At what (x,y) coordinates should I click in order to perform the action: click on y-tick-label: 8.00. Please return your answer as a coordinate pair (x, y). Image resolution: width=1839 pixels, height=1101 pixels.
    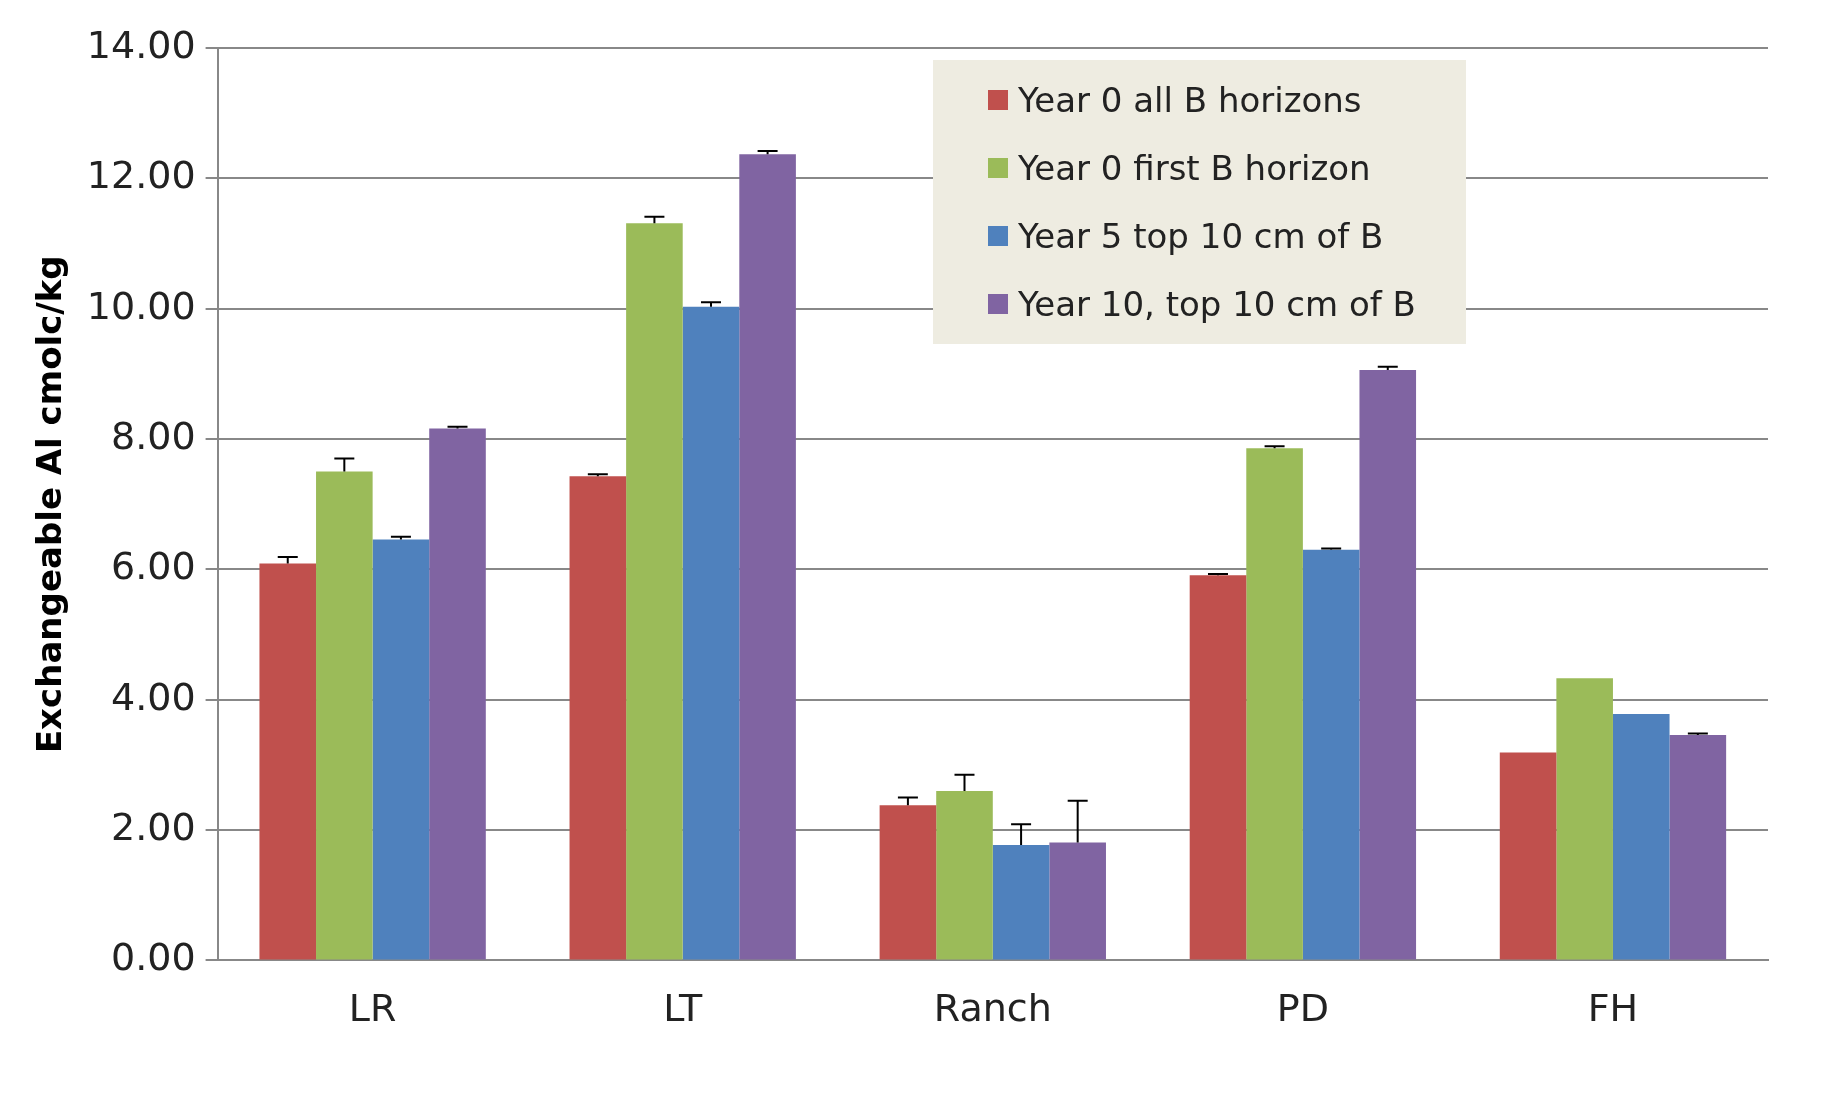
    Looking at the image, I should click on (153, 435).